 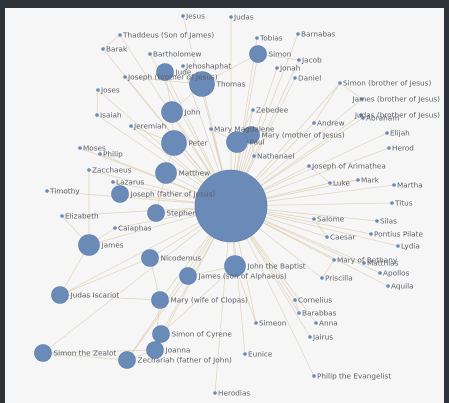 What do you see at coordinates (319, 313) in the screenshot?
I see `graph-node-label: Barabbas` at bounding box center [319, 313].